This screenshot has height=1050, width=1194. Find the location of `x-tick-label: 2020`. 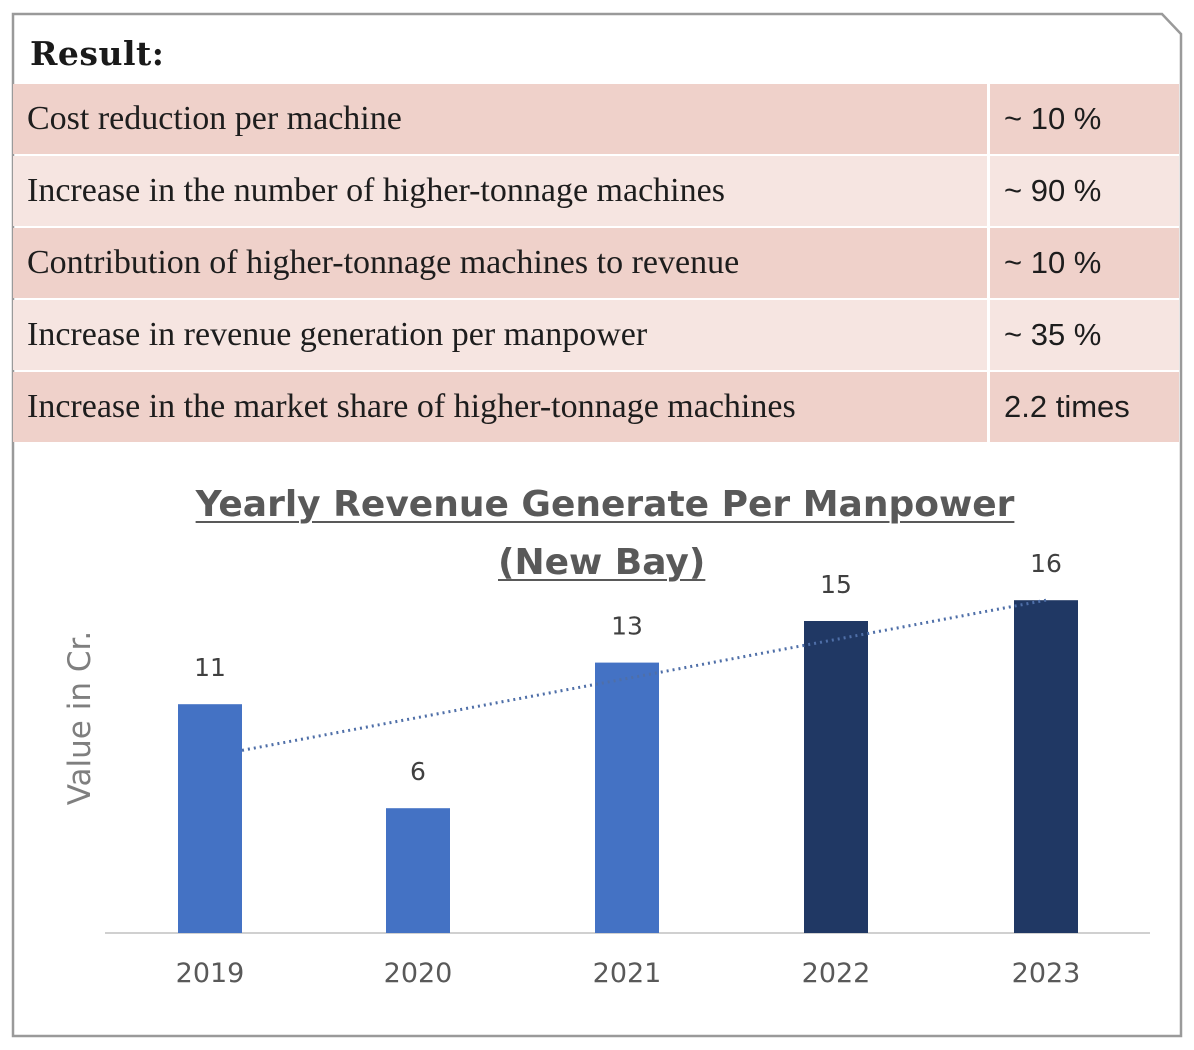

x-tick-label: 2020 is located at coordinates (418, 973).